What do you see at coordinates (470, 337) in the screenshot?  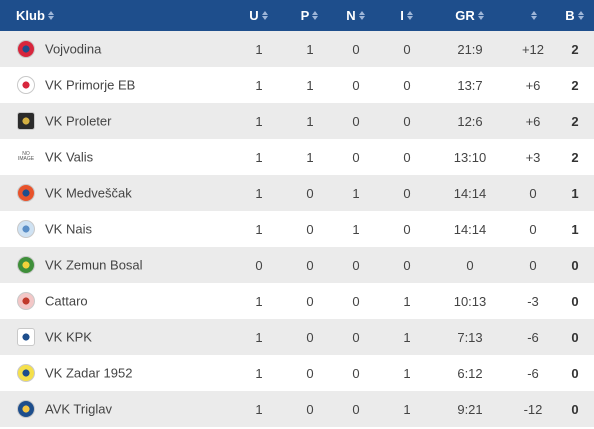 I see `goals-cell: 7:13` at bounding box center [470, 337].